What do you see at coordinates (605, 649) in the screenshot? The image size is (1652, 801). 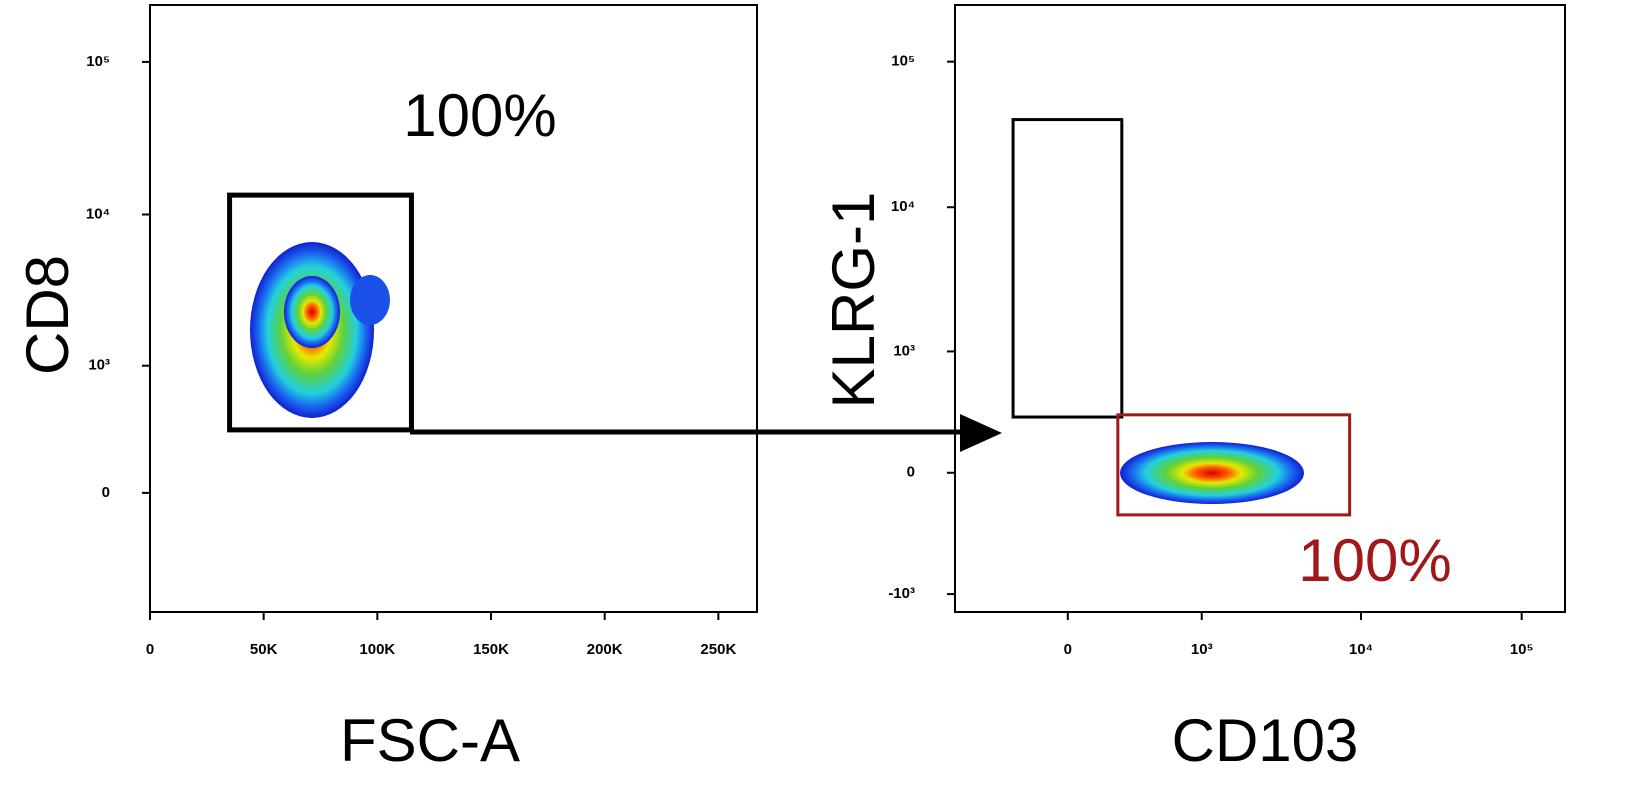 I see `x-tick-label: 200K` at bounding box center [605, 649].